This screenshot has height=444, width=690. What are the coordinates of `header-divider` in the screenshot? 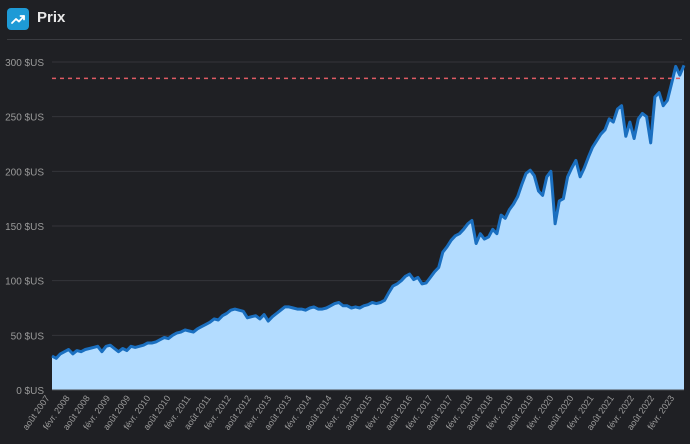 It's located at (344, 39).